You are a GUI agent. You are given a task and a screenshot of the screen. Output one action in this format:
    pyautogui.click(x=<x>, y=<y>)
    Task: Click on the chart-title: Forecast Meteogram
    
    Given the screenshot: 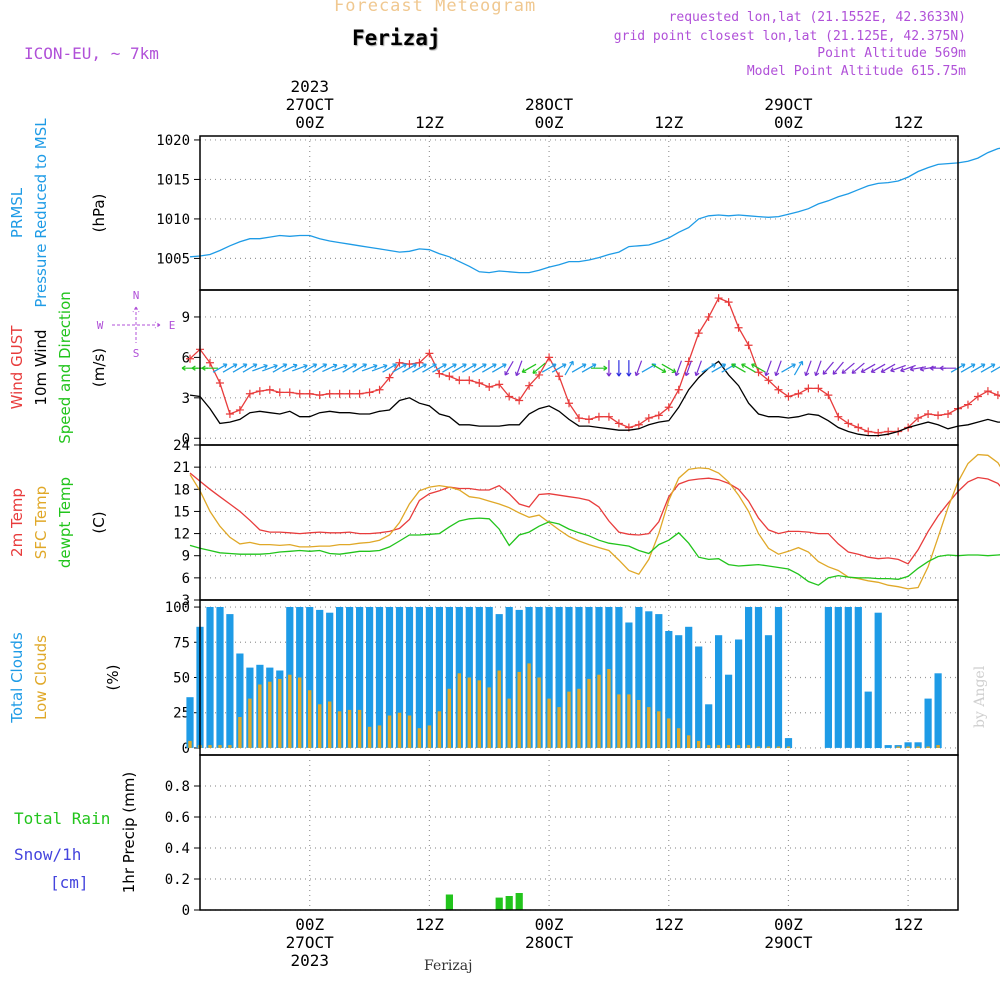 What is the action you would take?
    pyautogui.click(x=435, y=8)
    